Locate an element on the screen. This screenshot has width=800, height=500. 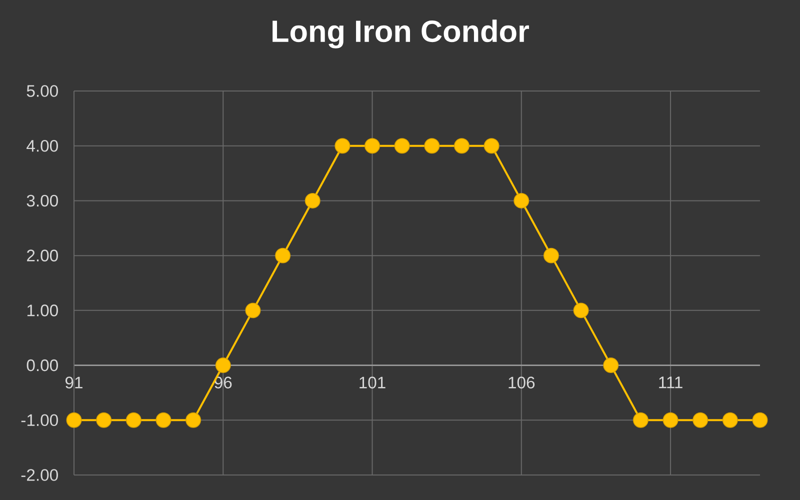
x-tick-label: 111 is located at coordinates (670, 382).